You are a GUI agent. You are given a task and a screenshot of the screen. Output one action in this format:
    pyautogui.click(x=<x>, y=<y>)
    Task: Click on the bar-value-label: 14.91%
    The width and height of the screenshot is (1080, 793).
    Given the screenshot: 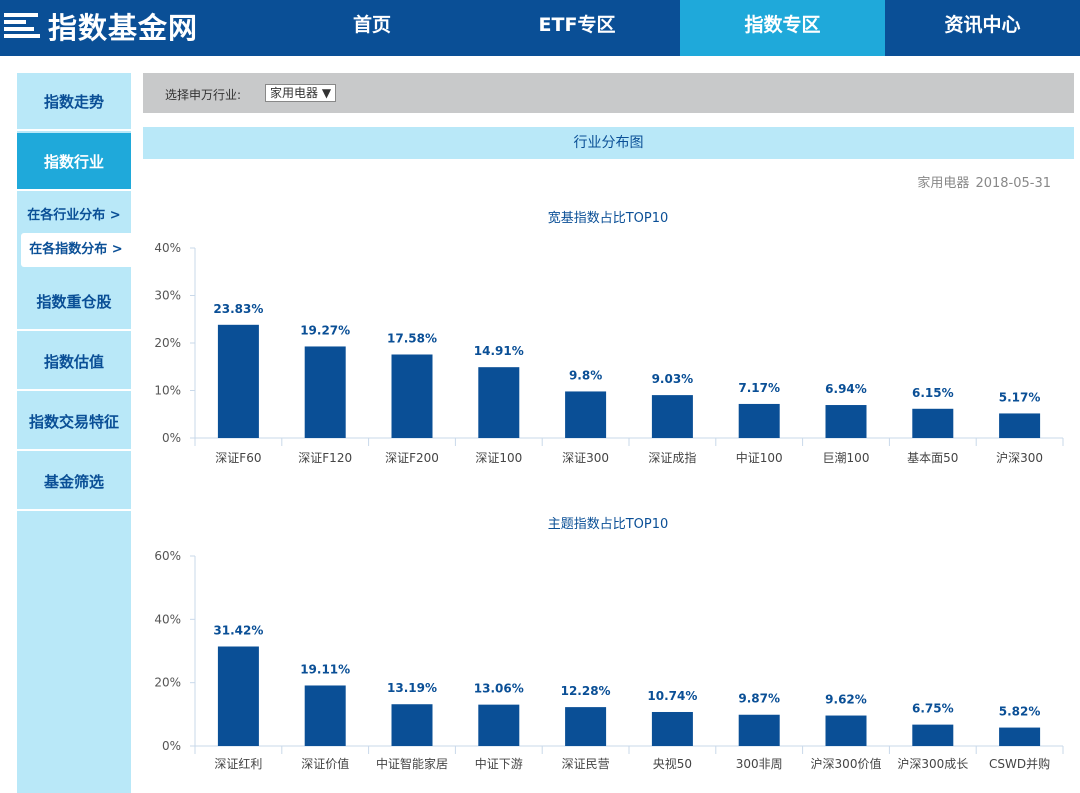 What is the action you would take?
    pyautogui.click(x=499, y=351)
    